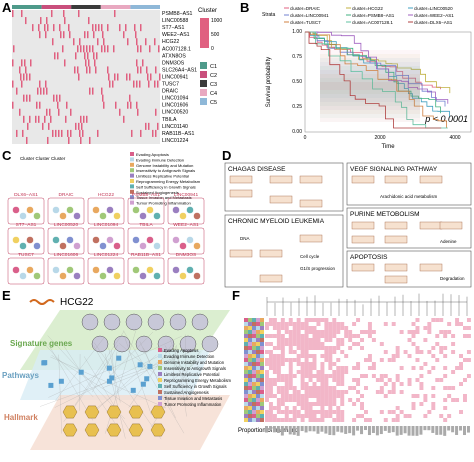 The width and height of the screenshot is (474, 462). I want to click on legend-label: Insensitivity to Antigrowth Signals, so click(165, 170).